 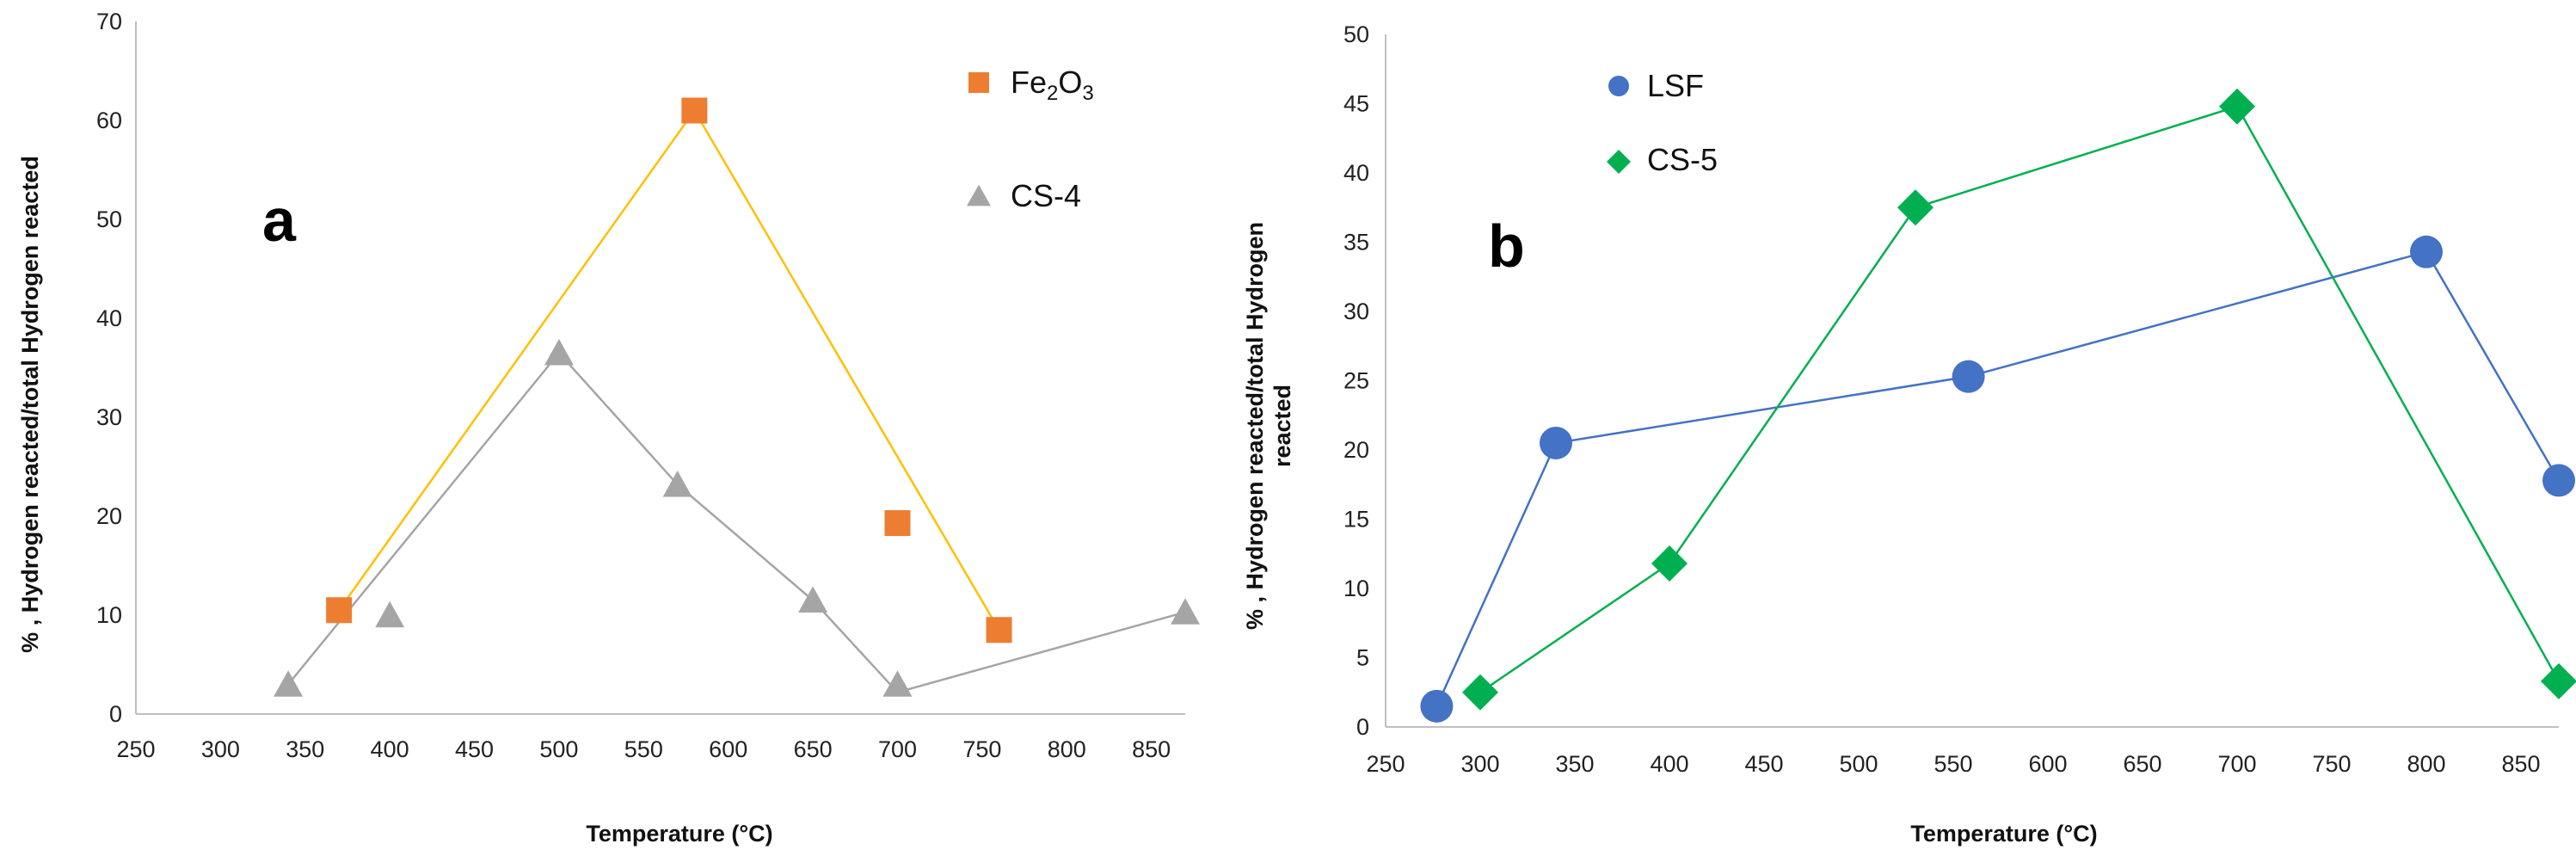 What do you see at coordinates (679, 834) in the screenshot?
I see `panel-a-x-axis-title: Temperature (°C)` at bounding box center [679, 834].